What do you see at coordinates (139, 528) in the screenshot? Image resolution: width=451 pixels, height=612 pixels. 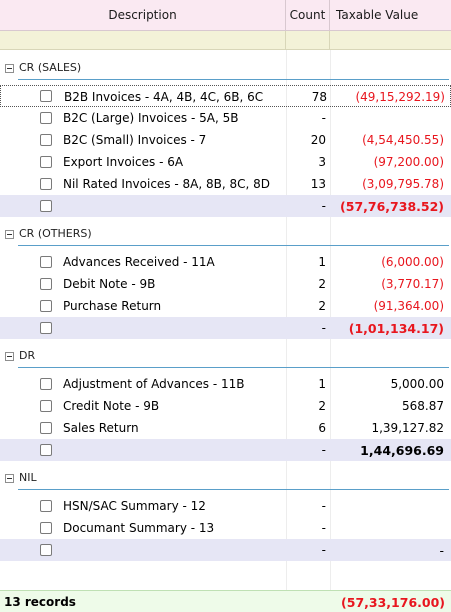 I see `row-description: Documant Summary - 13` at bounding box center [139, 528].